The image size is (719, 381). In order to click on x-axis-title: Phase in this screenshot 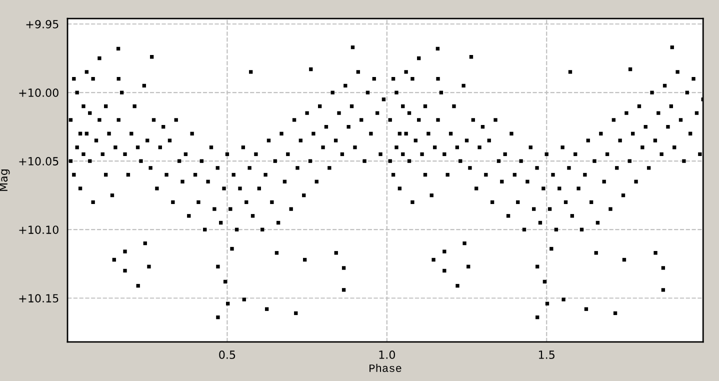, I will do `click(386, 368)`.